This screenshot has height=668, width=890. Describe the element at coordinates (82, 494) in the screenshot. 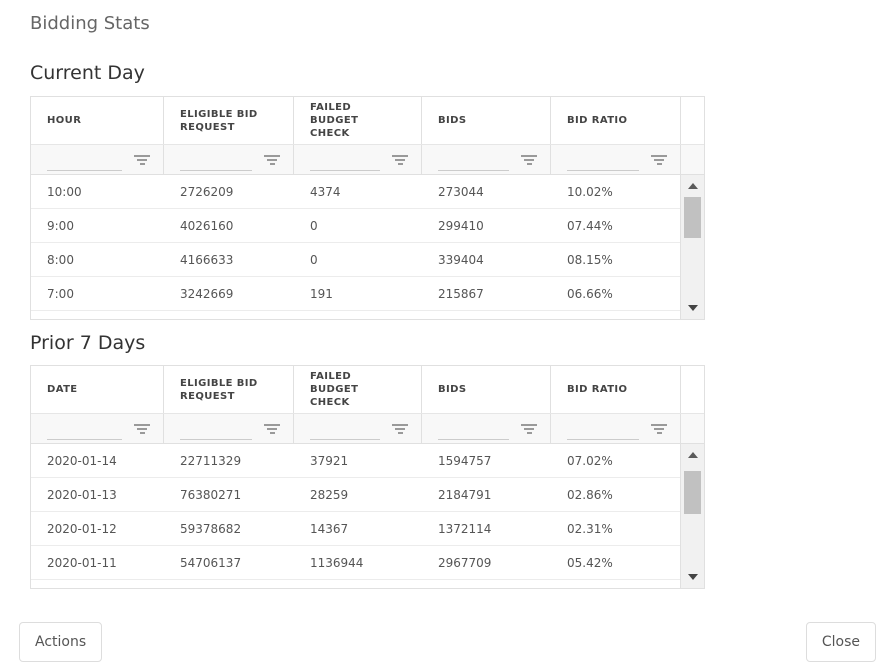

I see `table-cell: 2020-01-13` at that location.